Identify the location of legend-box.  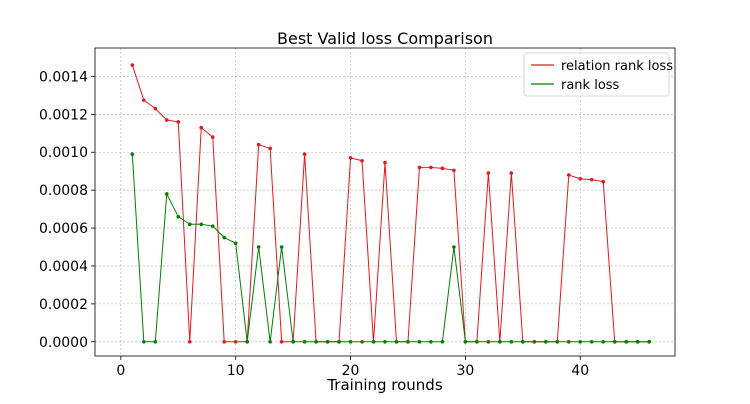
(596, 74).